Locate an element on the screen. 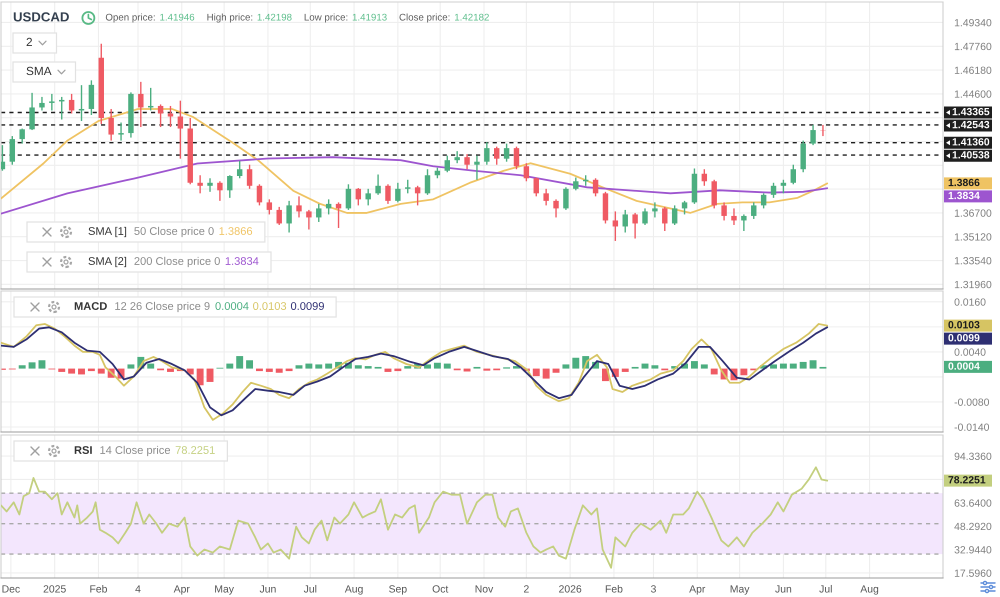  x-tick-label: Sep is located at coordinates (398, 590).